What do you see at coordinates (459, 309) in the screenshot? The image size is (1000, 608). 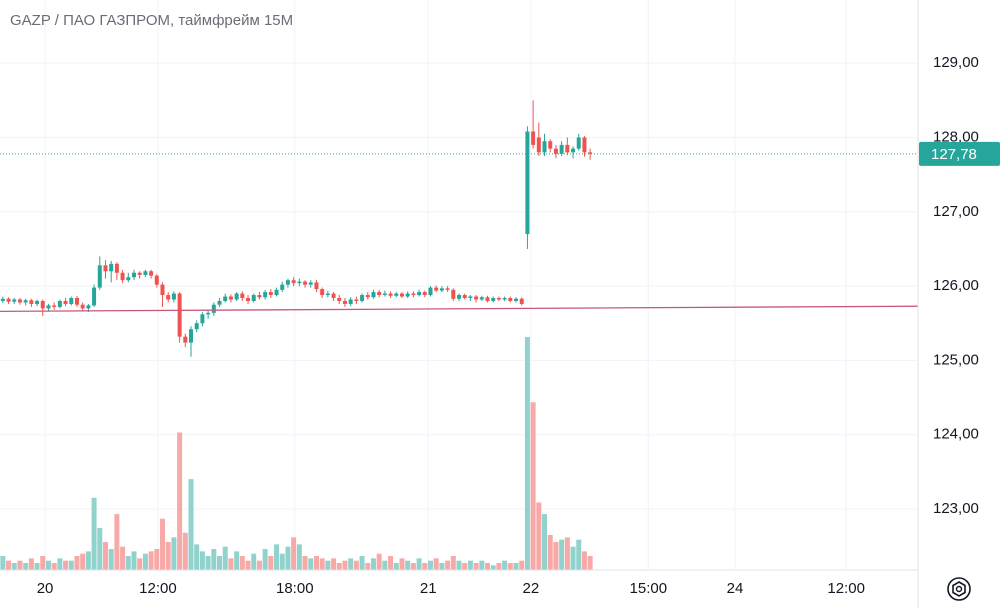 I see `trend-line` at bounding box center [459, 309].